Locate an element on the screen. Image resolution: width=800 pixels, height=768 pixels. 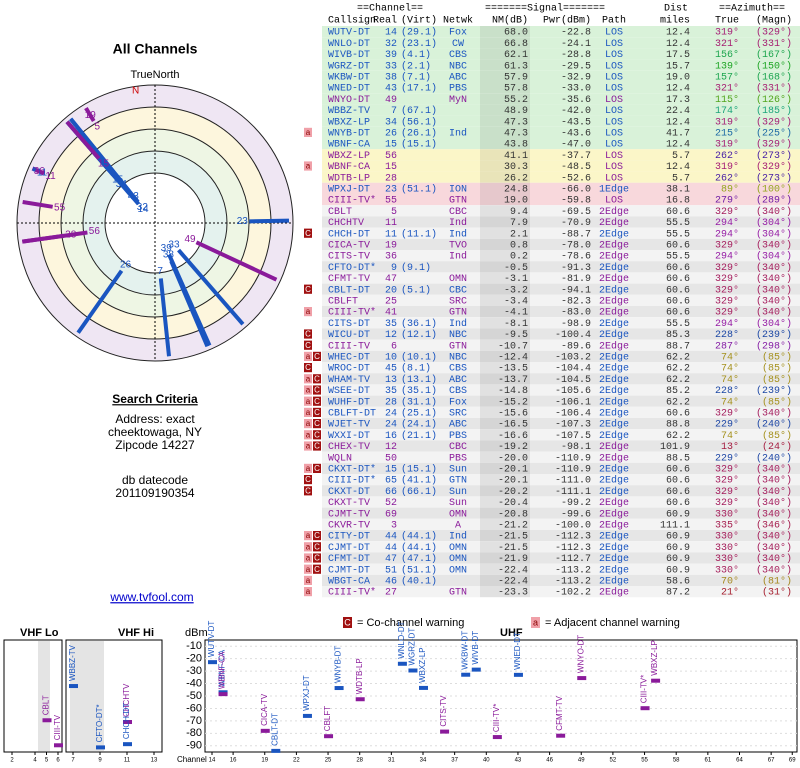
x-tick-label: 34 is located at coordinates (423, 761).